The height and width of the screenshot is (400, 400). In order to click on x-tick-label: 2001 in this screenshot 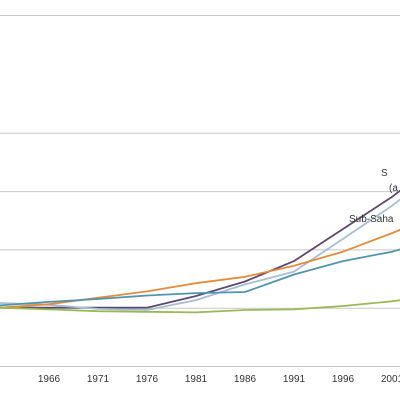, I will do `click(390, 379)`.